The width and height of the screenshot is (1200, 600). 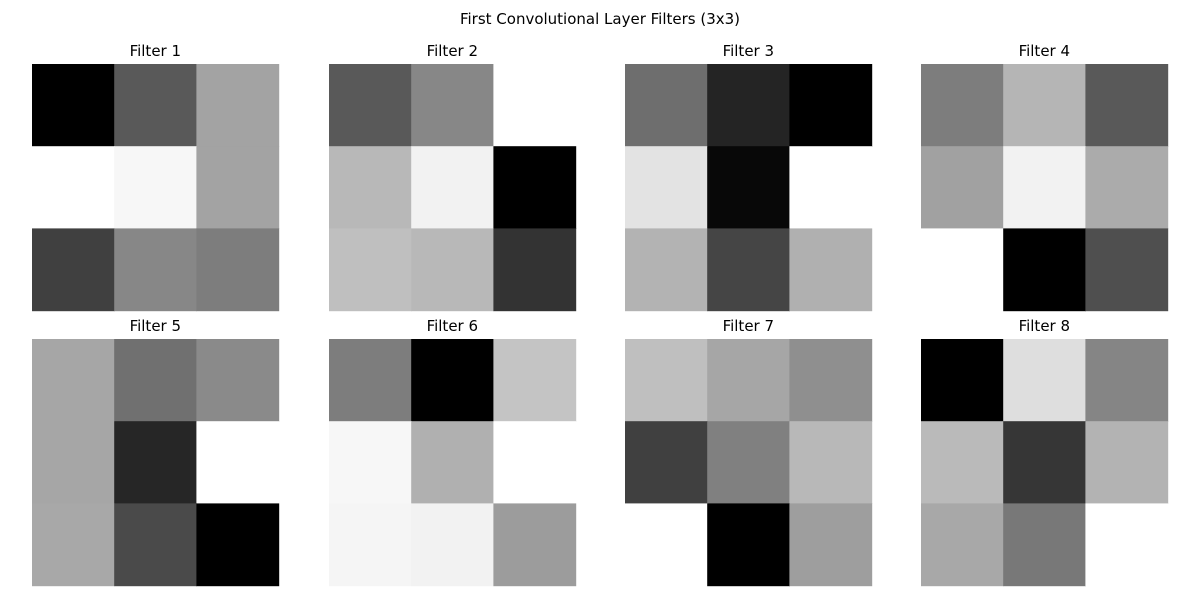 I want to click on filter-panel-5: Filter 5, so click(x=156, y=452).